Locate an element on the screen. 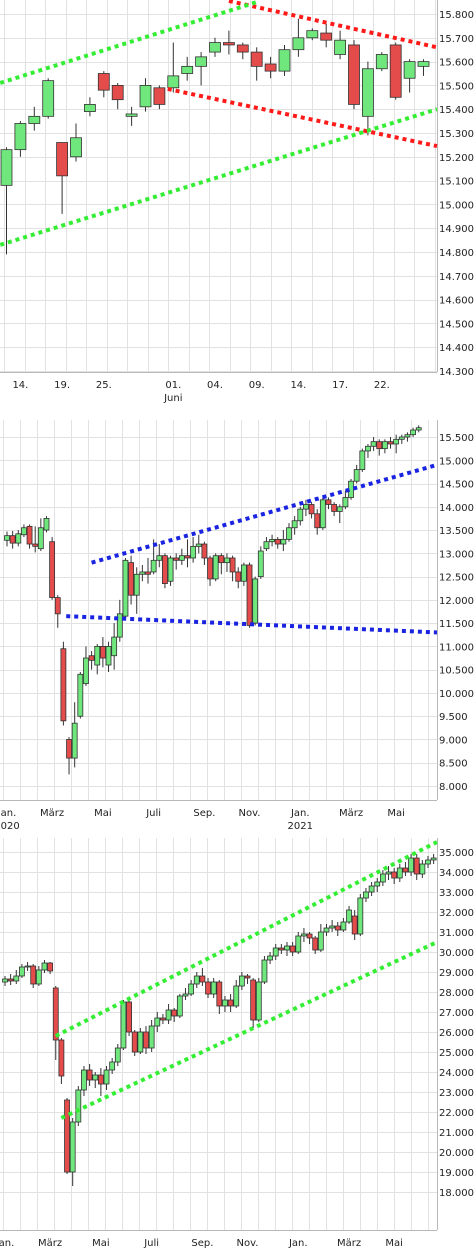  x-tick-label: Sep. is located at coordinates (204, 813).